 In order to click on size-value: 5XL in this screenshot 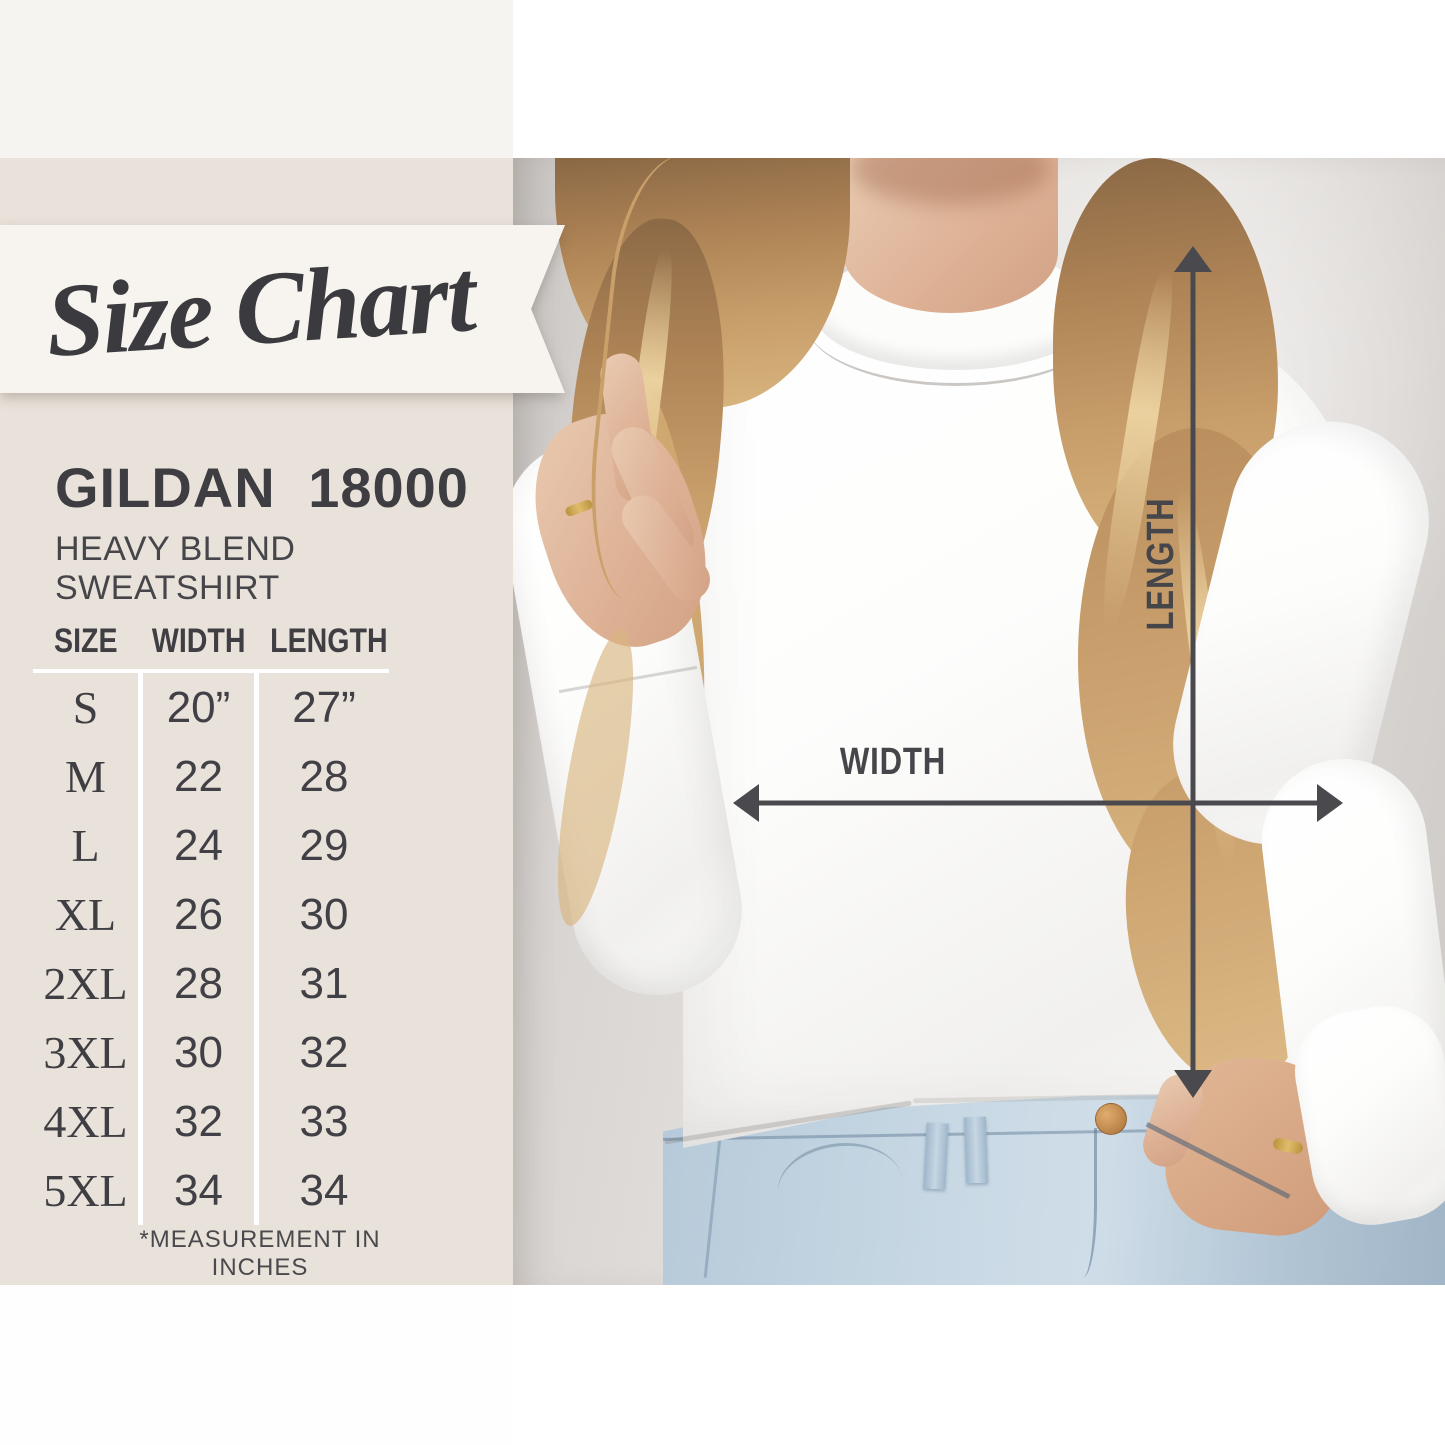, I will do `click(85, 1190)`.